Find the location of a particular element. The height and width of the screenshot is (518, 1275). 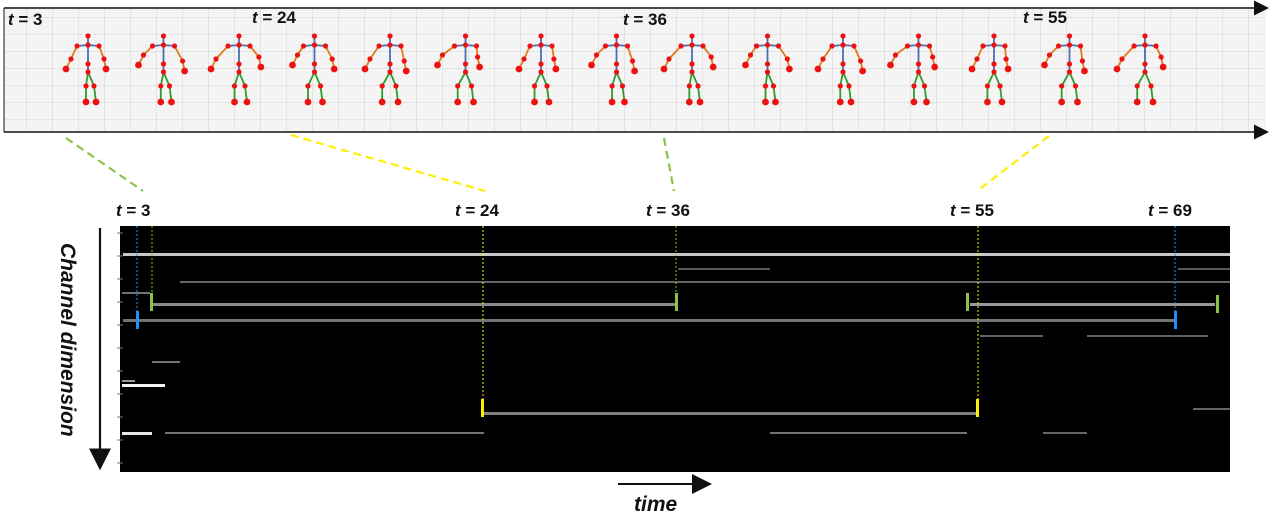

connector-lines is located at coordinates (557, 163).